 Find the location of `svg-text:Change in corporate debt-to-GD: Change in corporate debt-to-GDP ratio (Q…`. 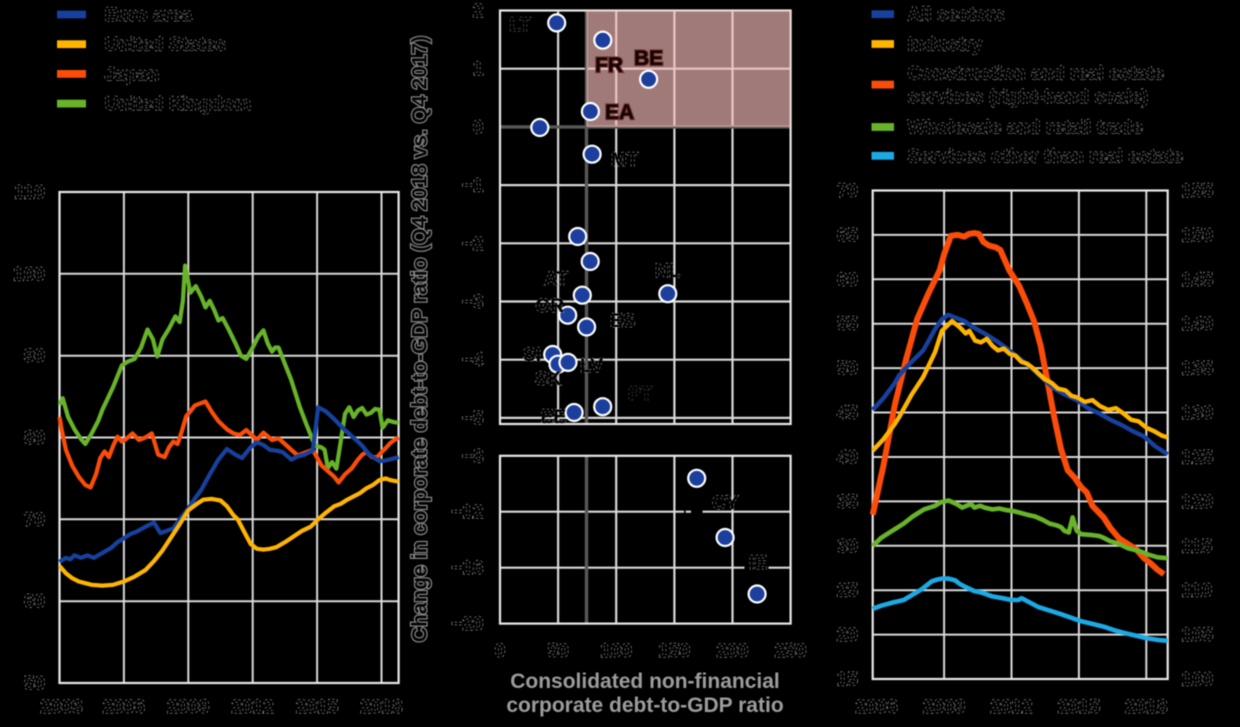

svg-text:Change in corporate debt-to-GD: Change in corporate debt-to-GDP ratio (Q… is located at coordinates (420, 339).